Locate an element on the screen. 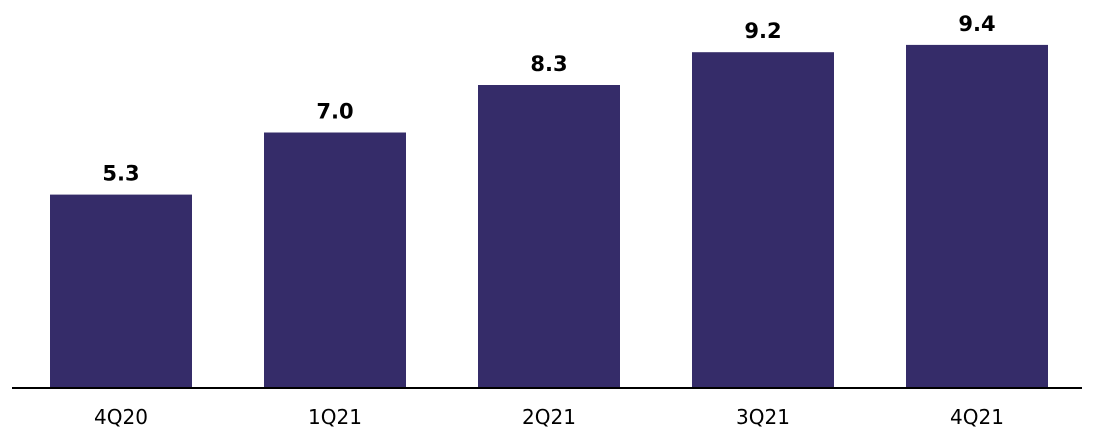 The width and height of the screenshot is (1097, 434). value-label-1Q21: 7.0 is located at coordinates (334, 112).